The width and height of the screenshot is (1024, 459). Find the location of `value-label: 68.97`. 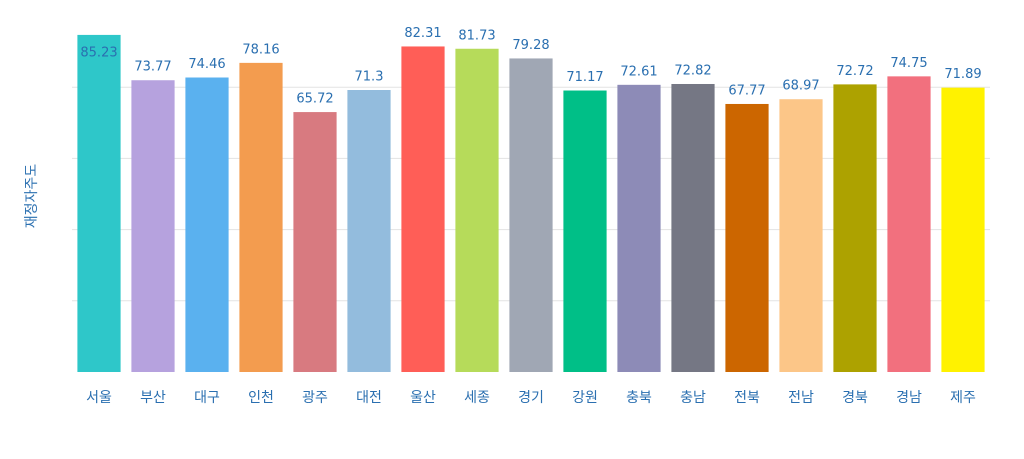

value-label: 68.97 is located at coordinates (800, 86).